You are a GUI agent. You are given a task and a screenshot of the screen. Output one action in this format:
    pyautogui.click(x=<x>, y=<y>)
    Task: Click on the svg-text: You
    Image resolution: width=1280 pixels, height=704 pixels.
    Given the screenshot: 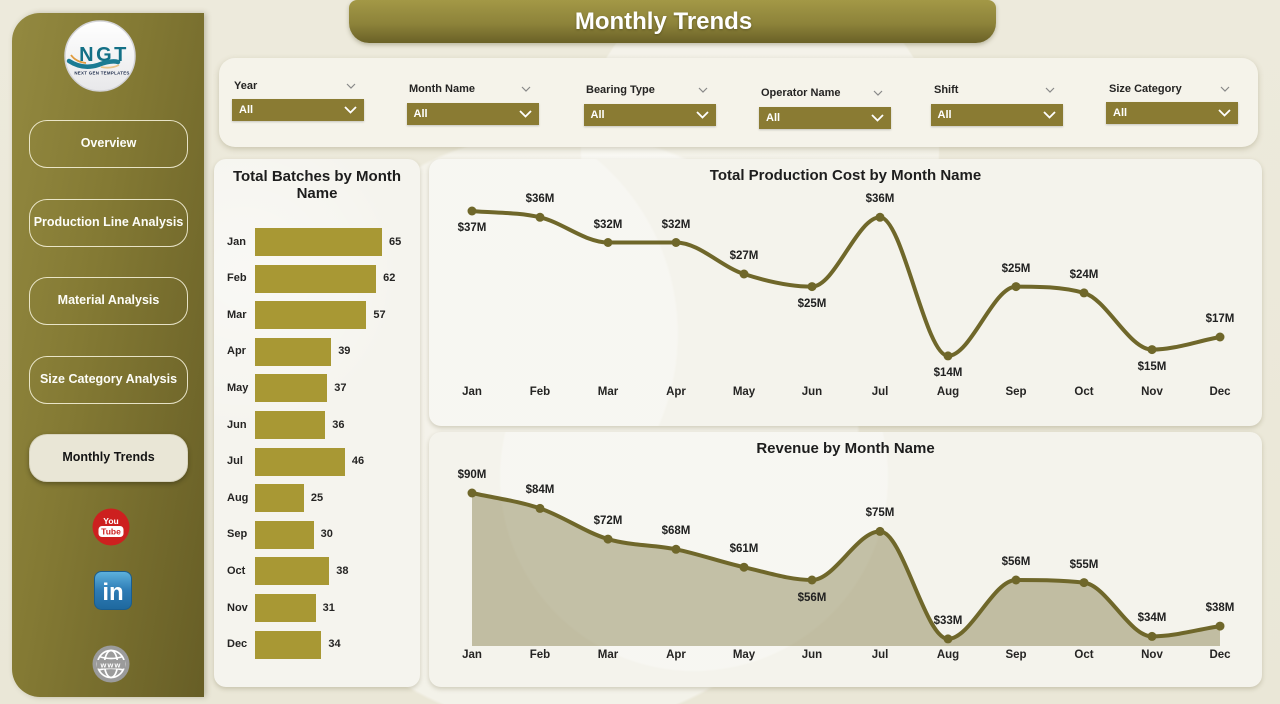 What is the action you would take?
    pyautogui.click(x=110, y=521)
    